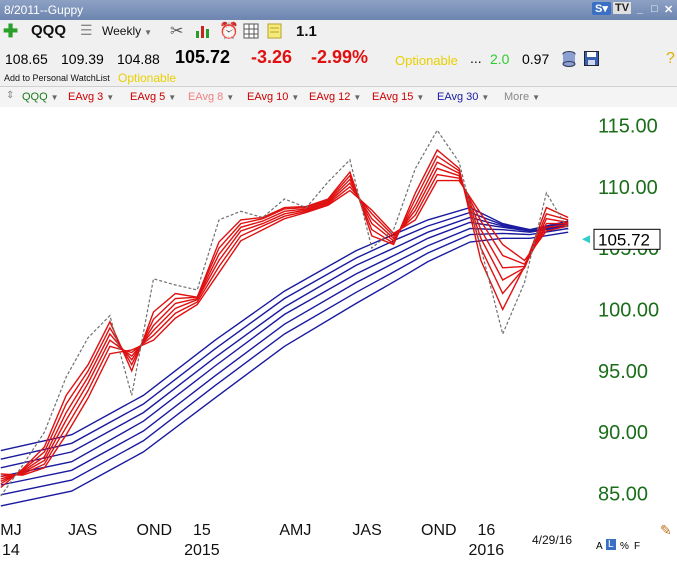  I want to click on scale-percent: %, so click(624, 546).